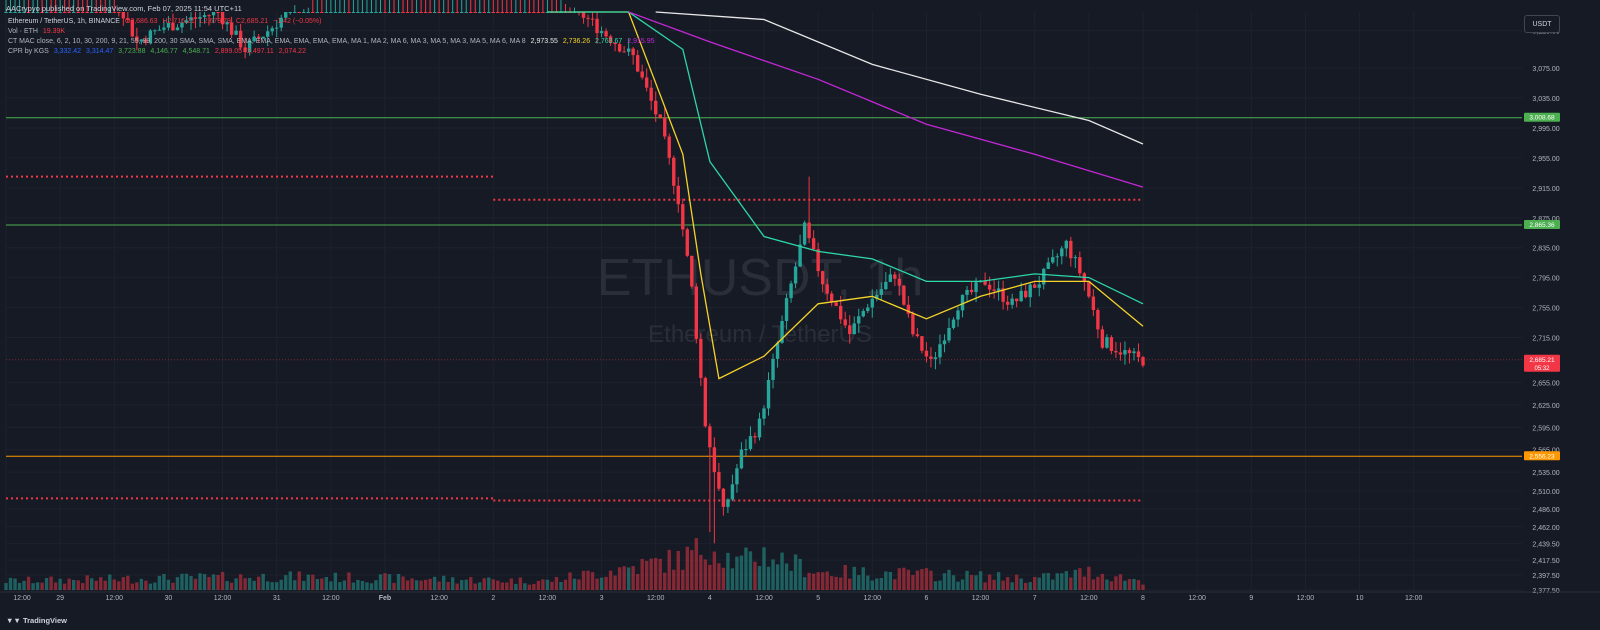 The height and width of the screenshot is (630, 1600). I want to click on price-tick-label: 2,955.00, so click(1545, 159).